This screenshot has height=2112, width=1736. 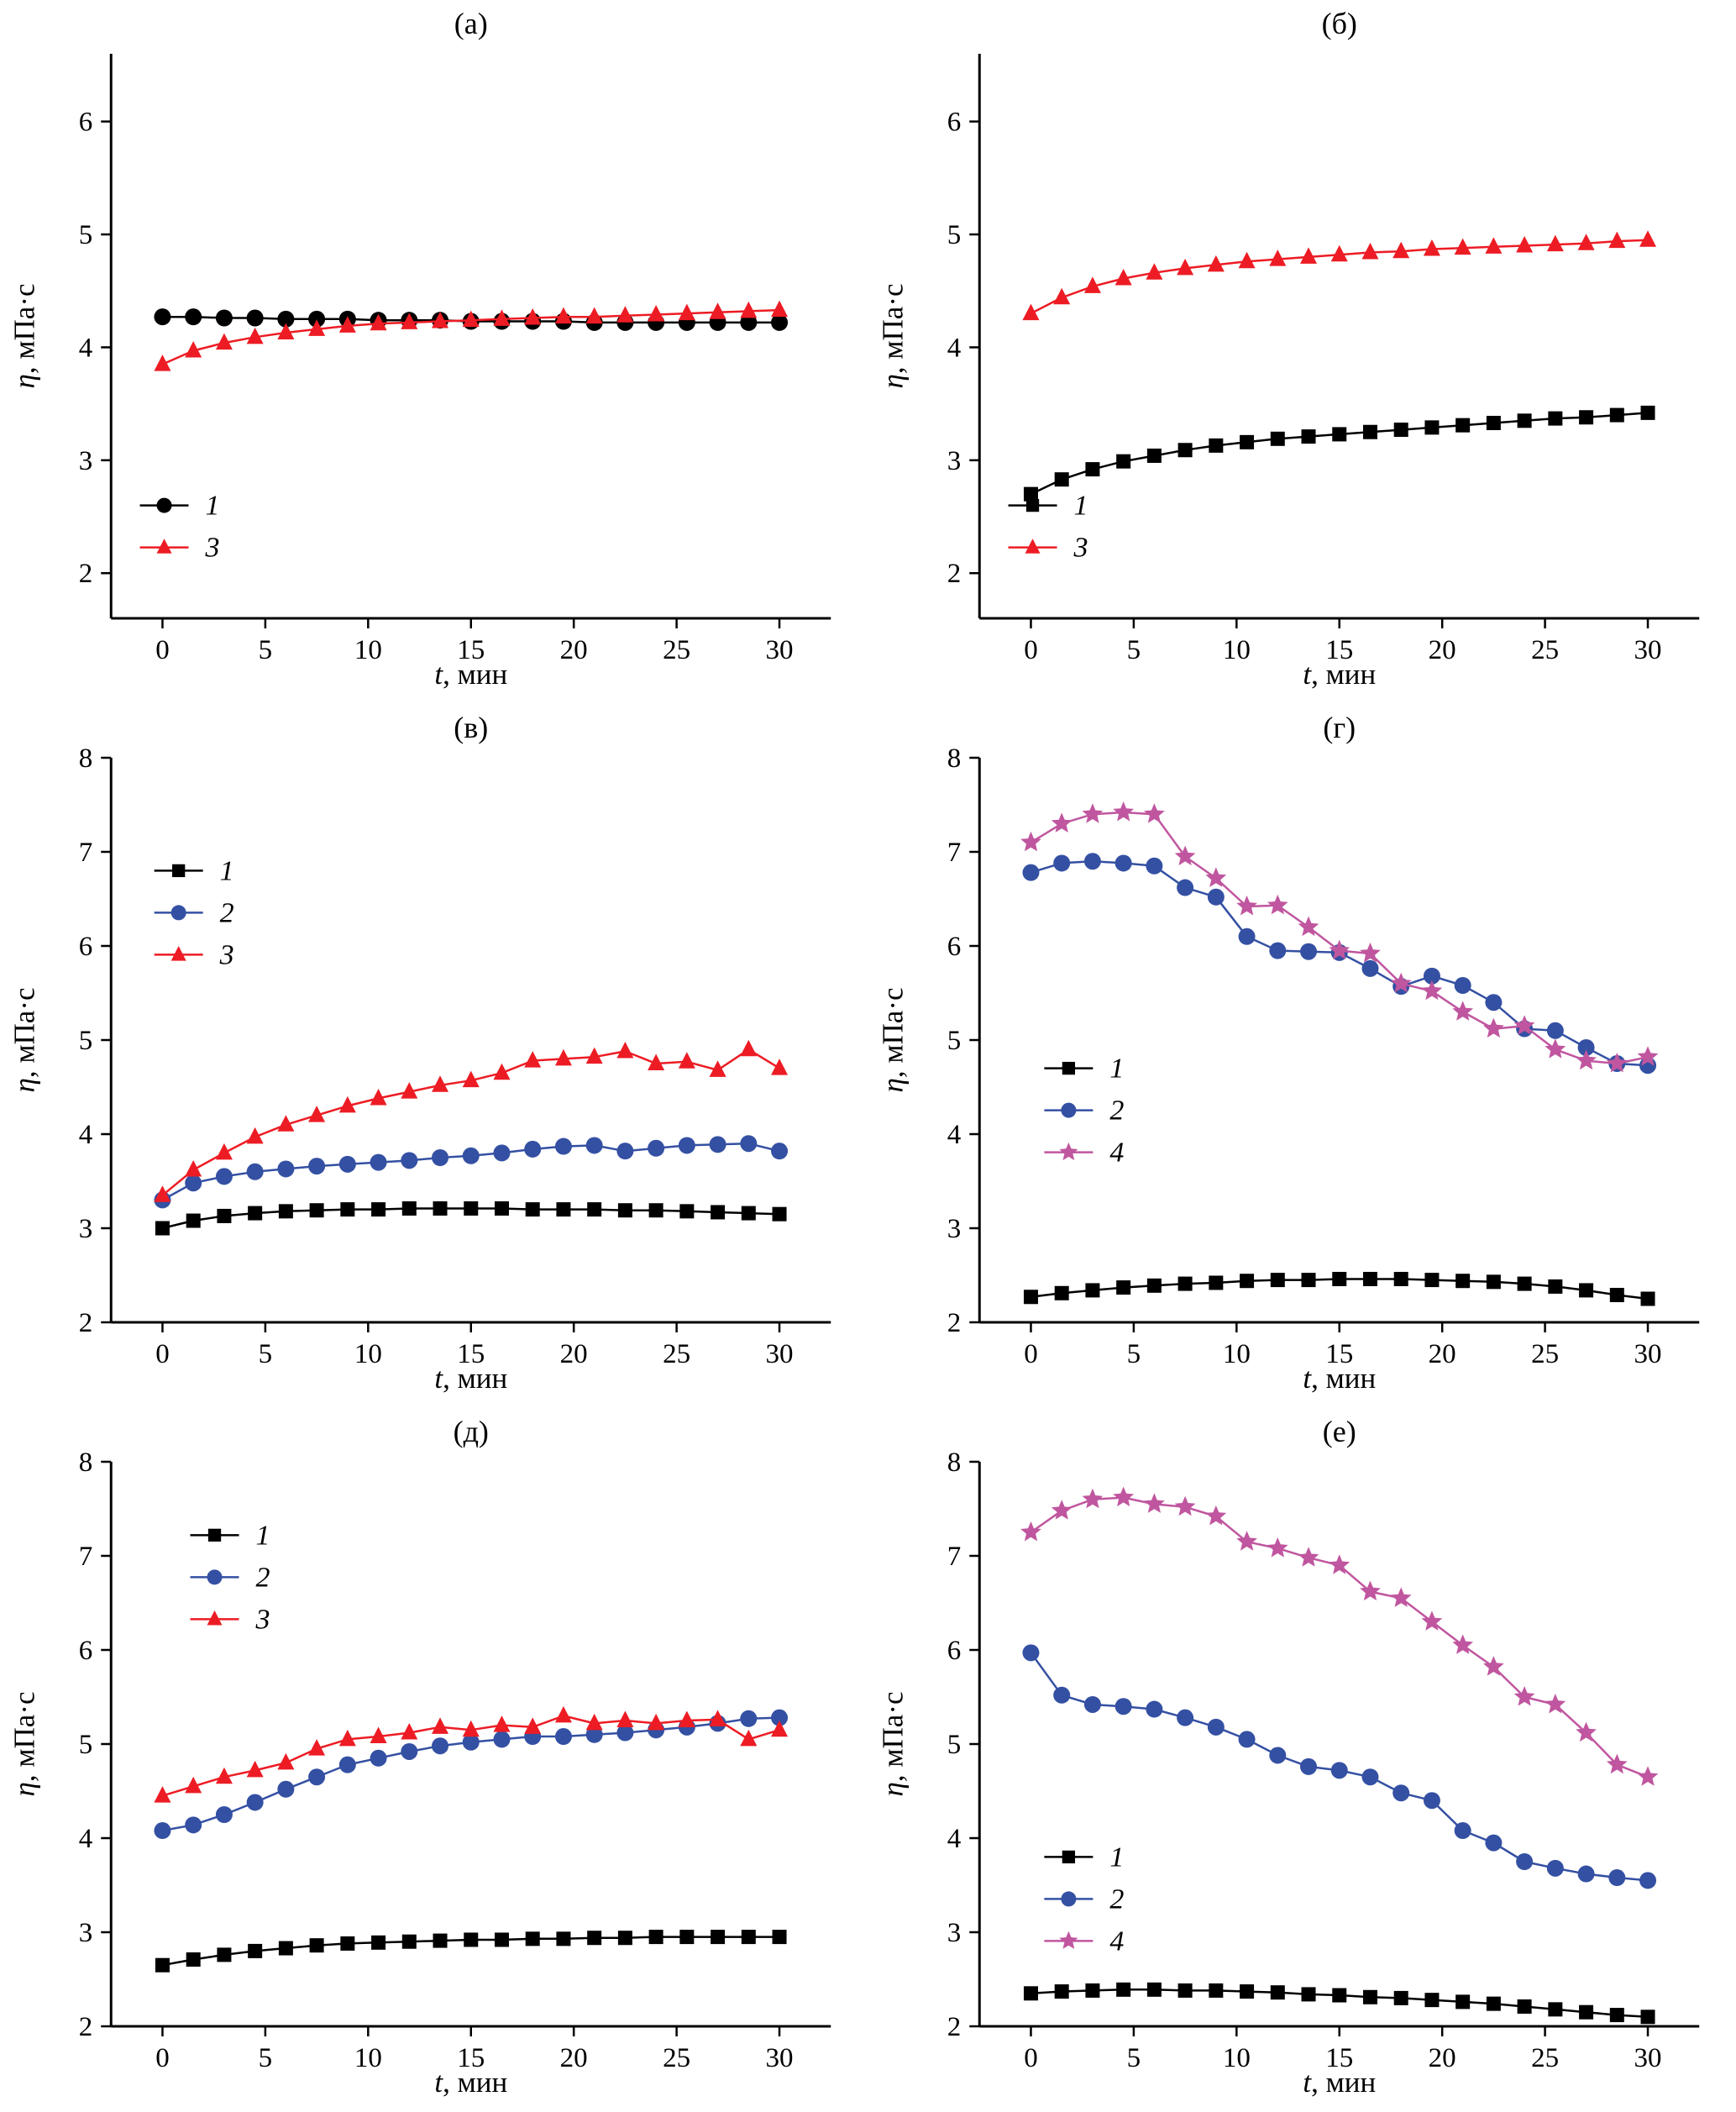 What do you see at coordinates (86, 853) in the screenshot?
I see `y-tick-label: 7` at bounding box center [86, 853].